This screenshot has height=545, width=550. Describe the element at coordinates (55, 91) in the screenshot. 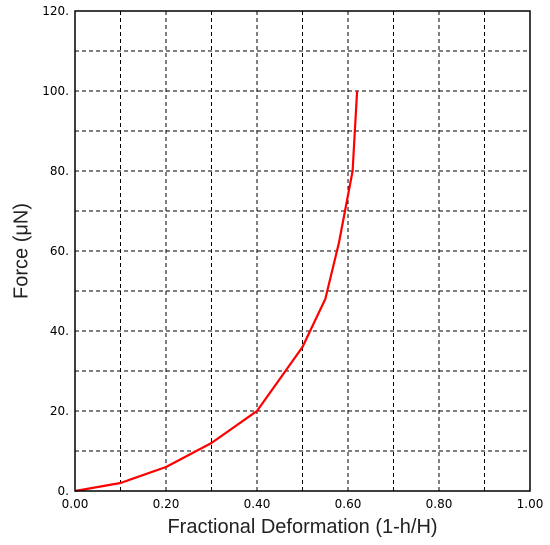

I see `y-tick-label: 100.` at that location.